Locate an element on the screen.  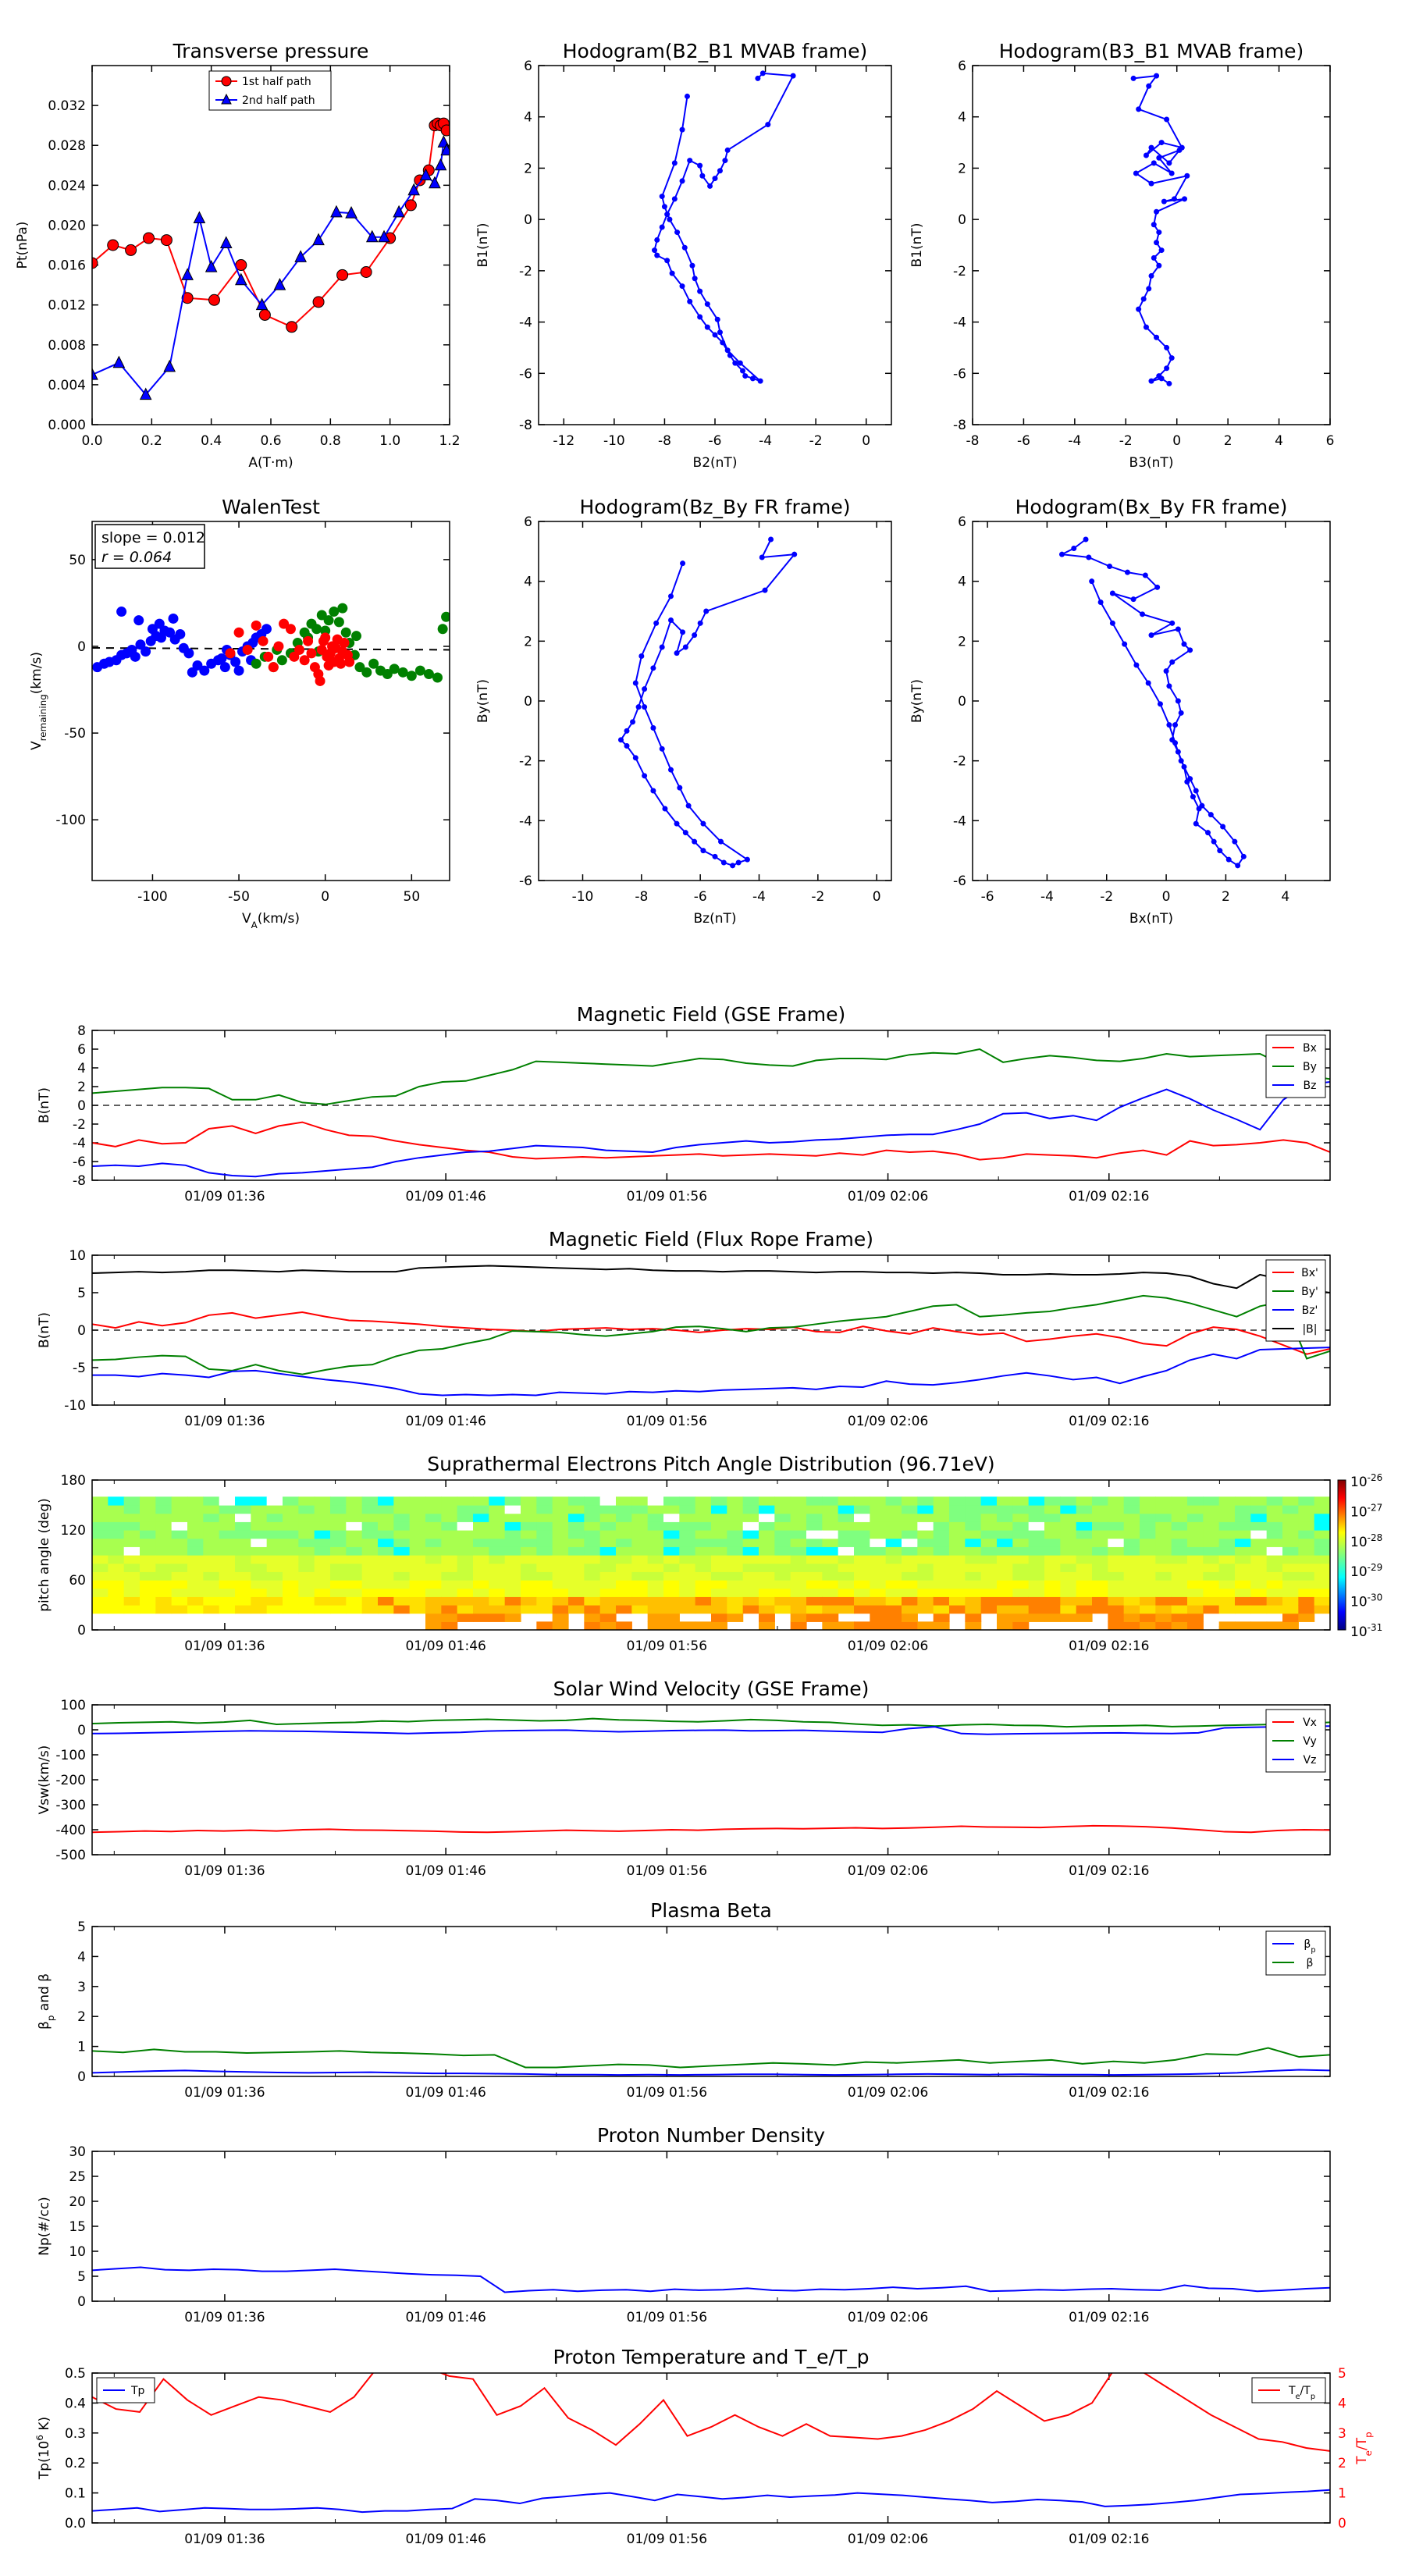
legend-label: Vy is located at coordinates (1310, 1741).